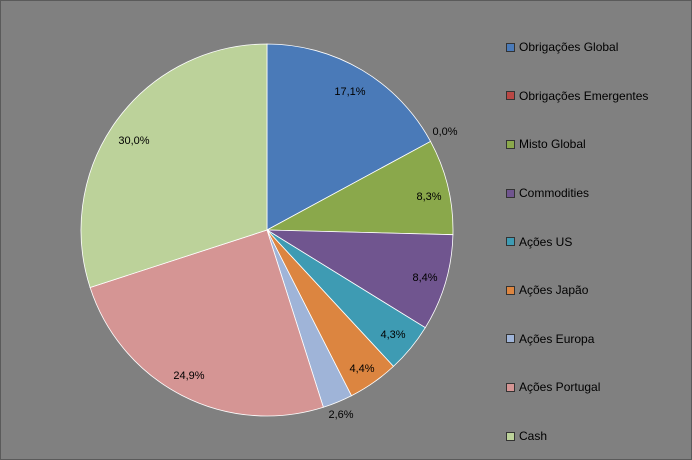 This screenshot has height=460, width=692. What do you see at coordinates (598, 193) in the screenshot?
I see `legend-entry: Commodities` at bounding box center [598, 193].